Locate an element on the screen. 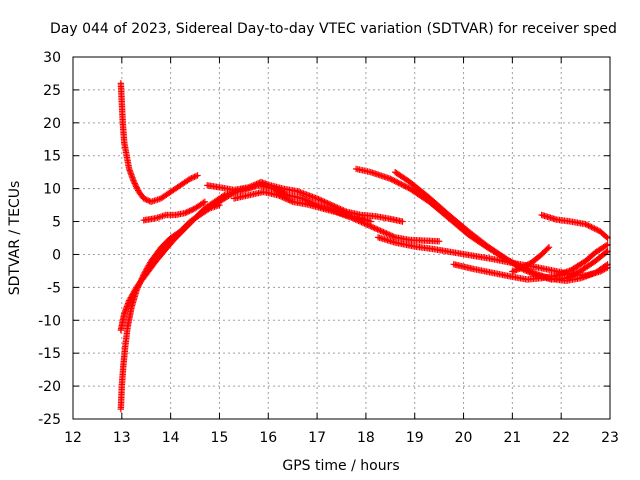 The height and width of the screenshot is (480, 640). x-axis-label: GPS time / hours is located at coordinates (340, 466).